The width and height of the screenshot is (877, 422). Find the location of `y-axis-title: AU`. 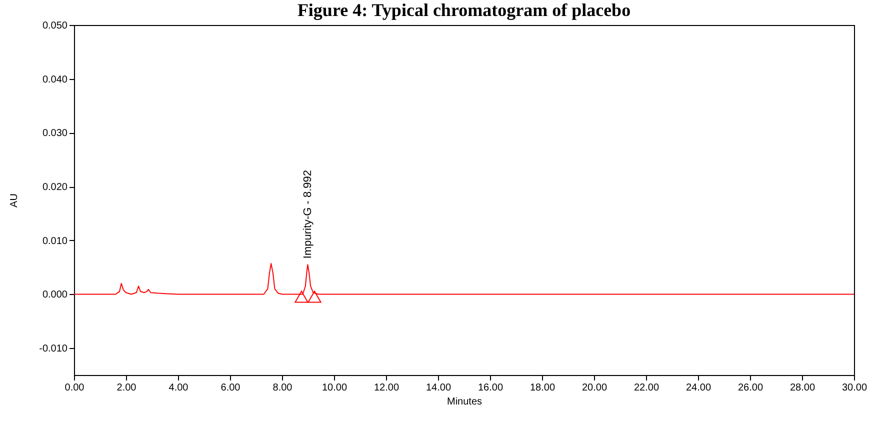

y-axis-title: AU is located at coordinates (14, 201).